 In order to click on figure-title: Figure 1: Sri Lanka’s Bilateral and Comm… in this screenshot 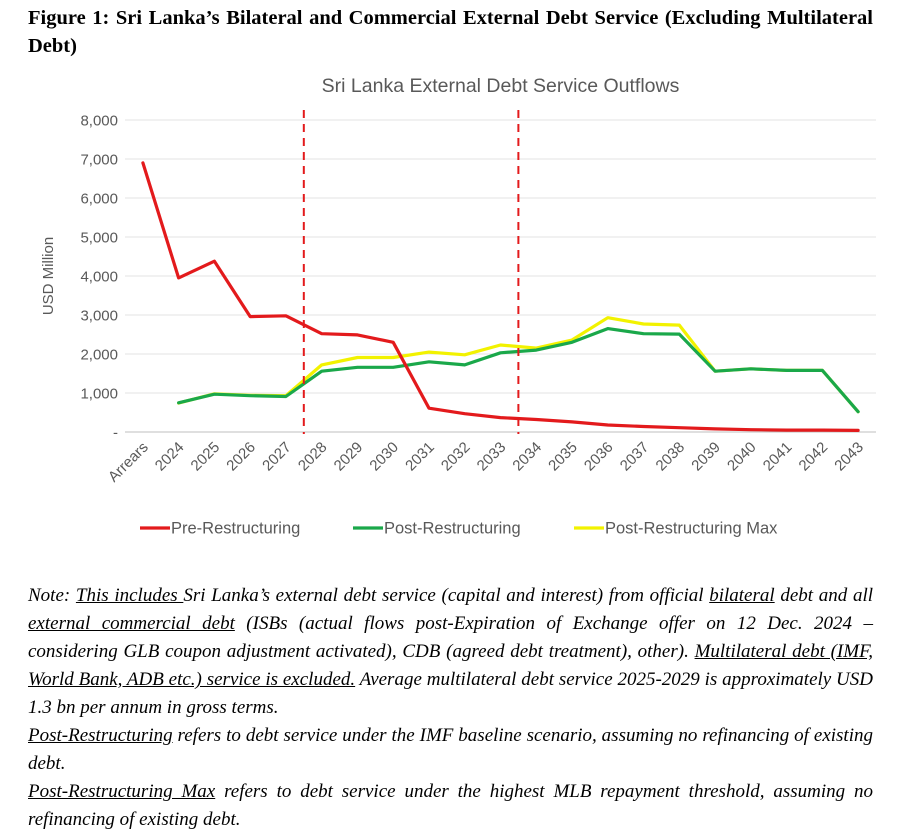, I will do `click(450, 32)`.